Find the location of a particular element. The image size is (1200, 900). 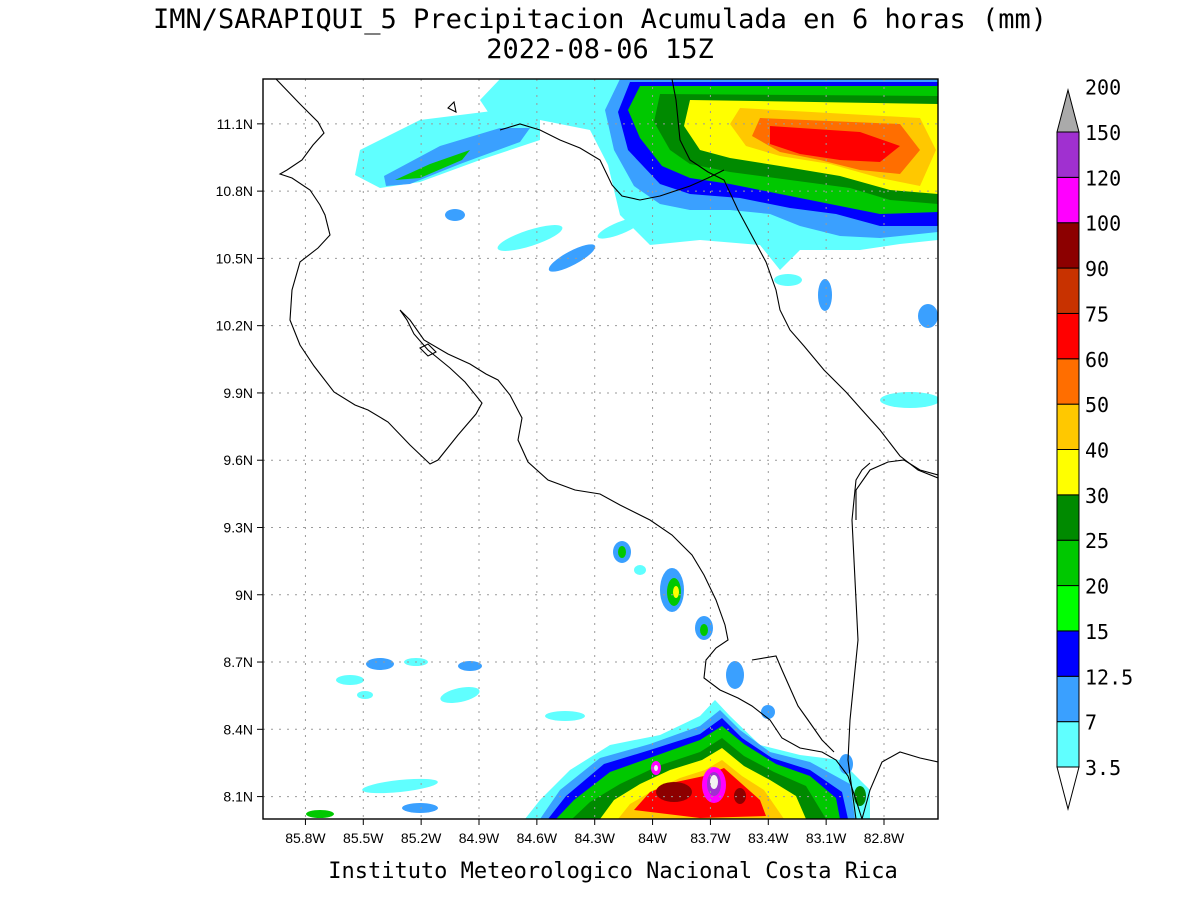

colorbar-label: 75 is located at coordinates (1097, 314).